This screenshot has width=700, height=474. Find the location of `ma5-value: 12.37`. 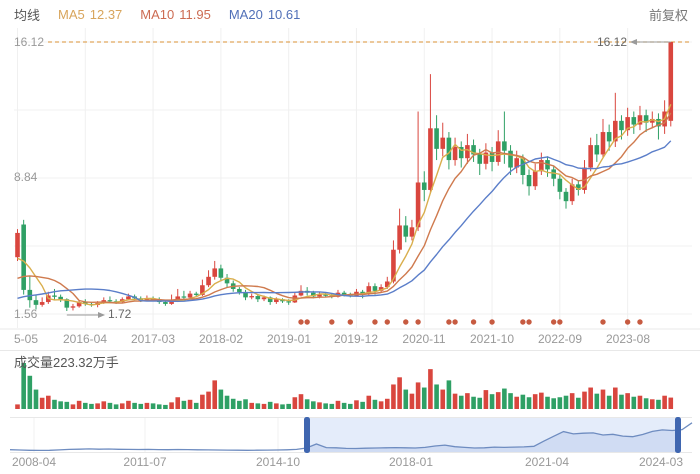

ma5-value: 12.37 is located at coordinates (106, 14).